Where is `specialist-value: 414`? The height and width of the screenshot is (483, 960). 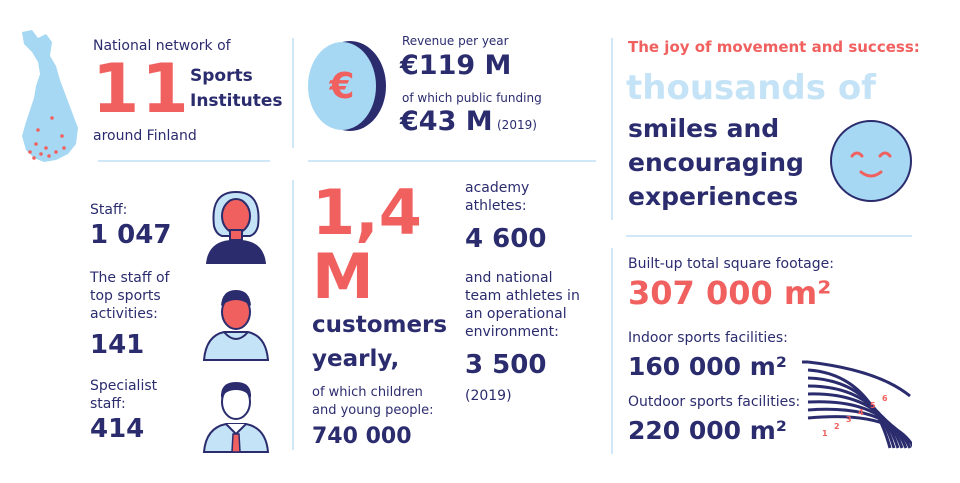
specialist-value: 414 is located at coordinates (117, 429).